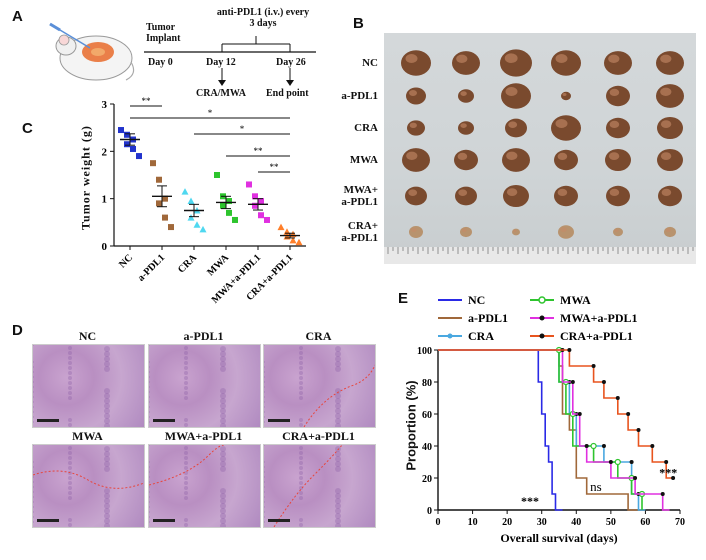  Describe the element at coordinates (92, 51) in the screenshot. I see `mouse-illustration` at that location.